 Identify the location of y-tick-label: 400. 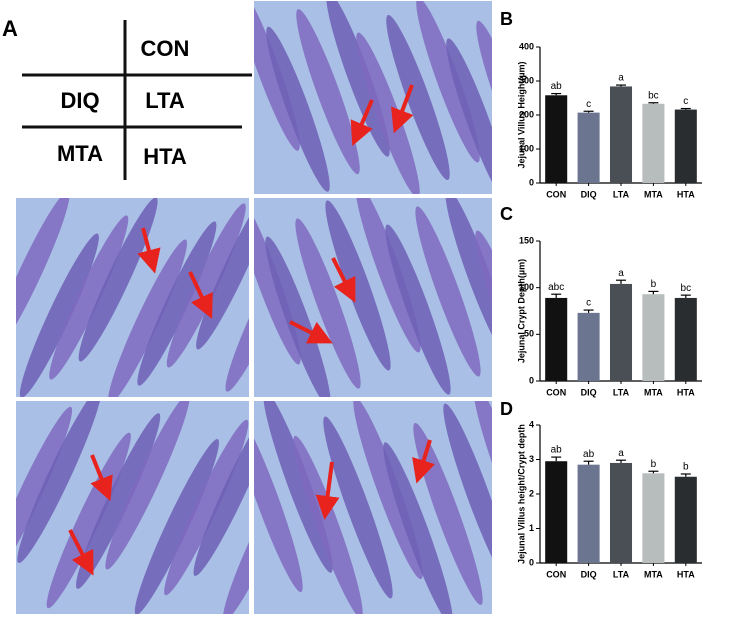
(526, 46).